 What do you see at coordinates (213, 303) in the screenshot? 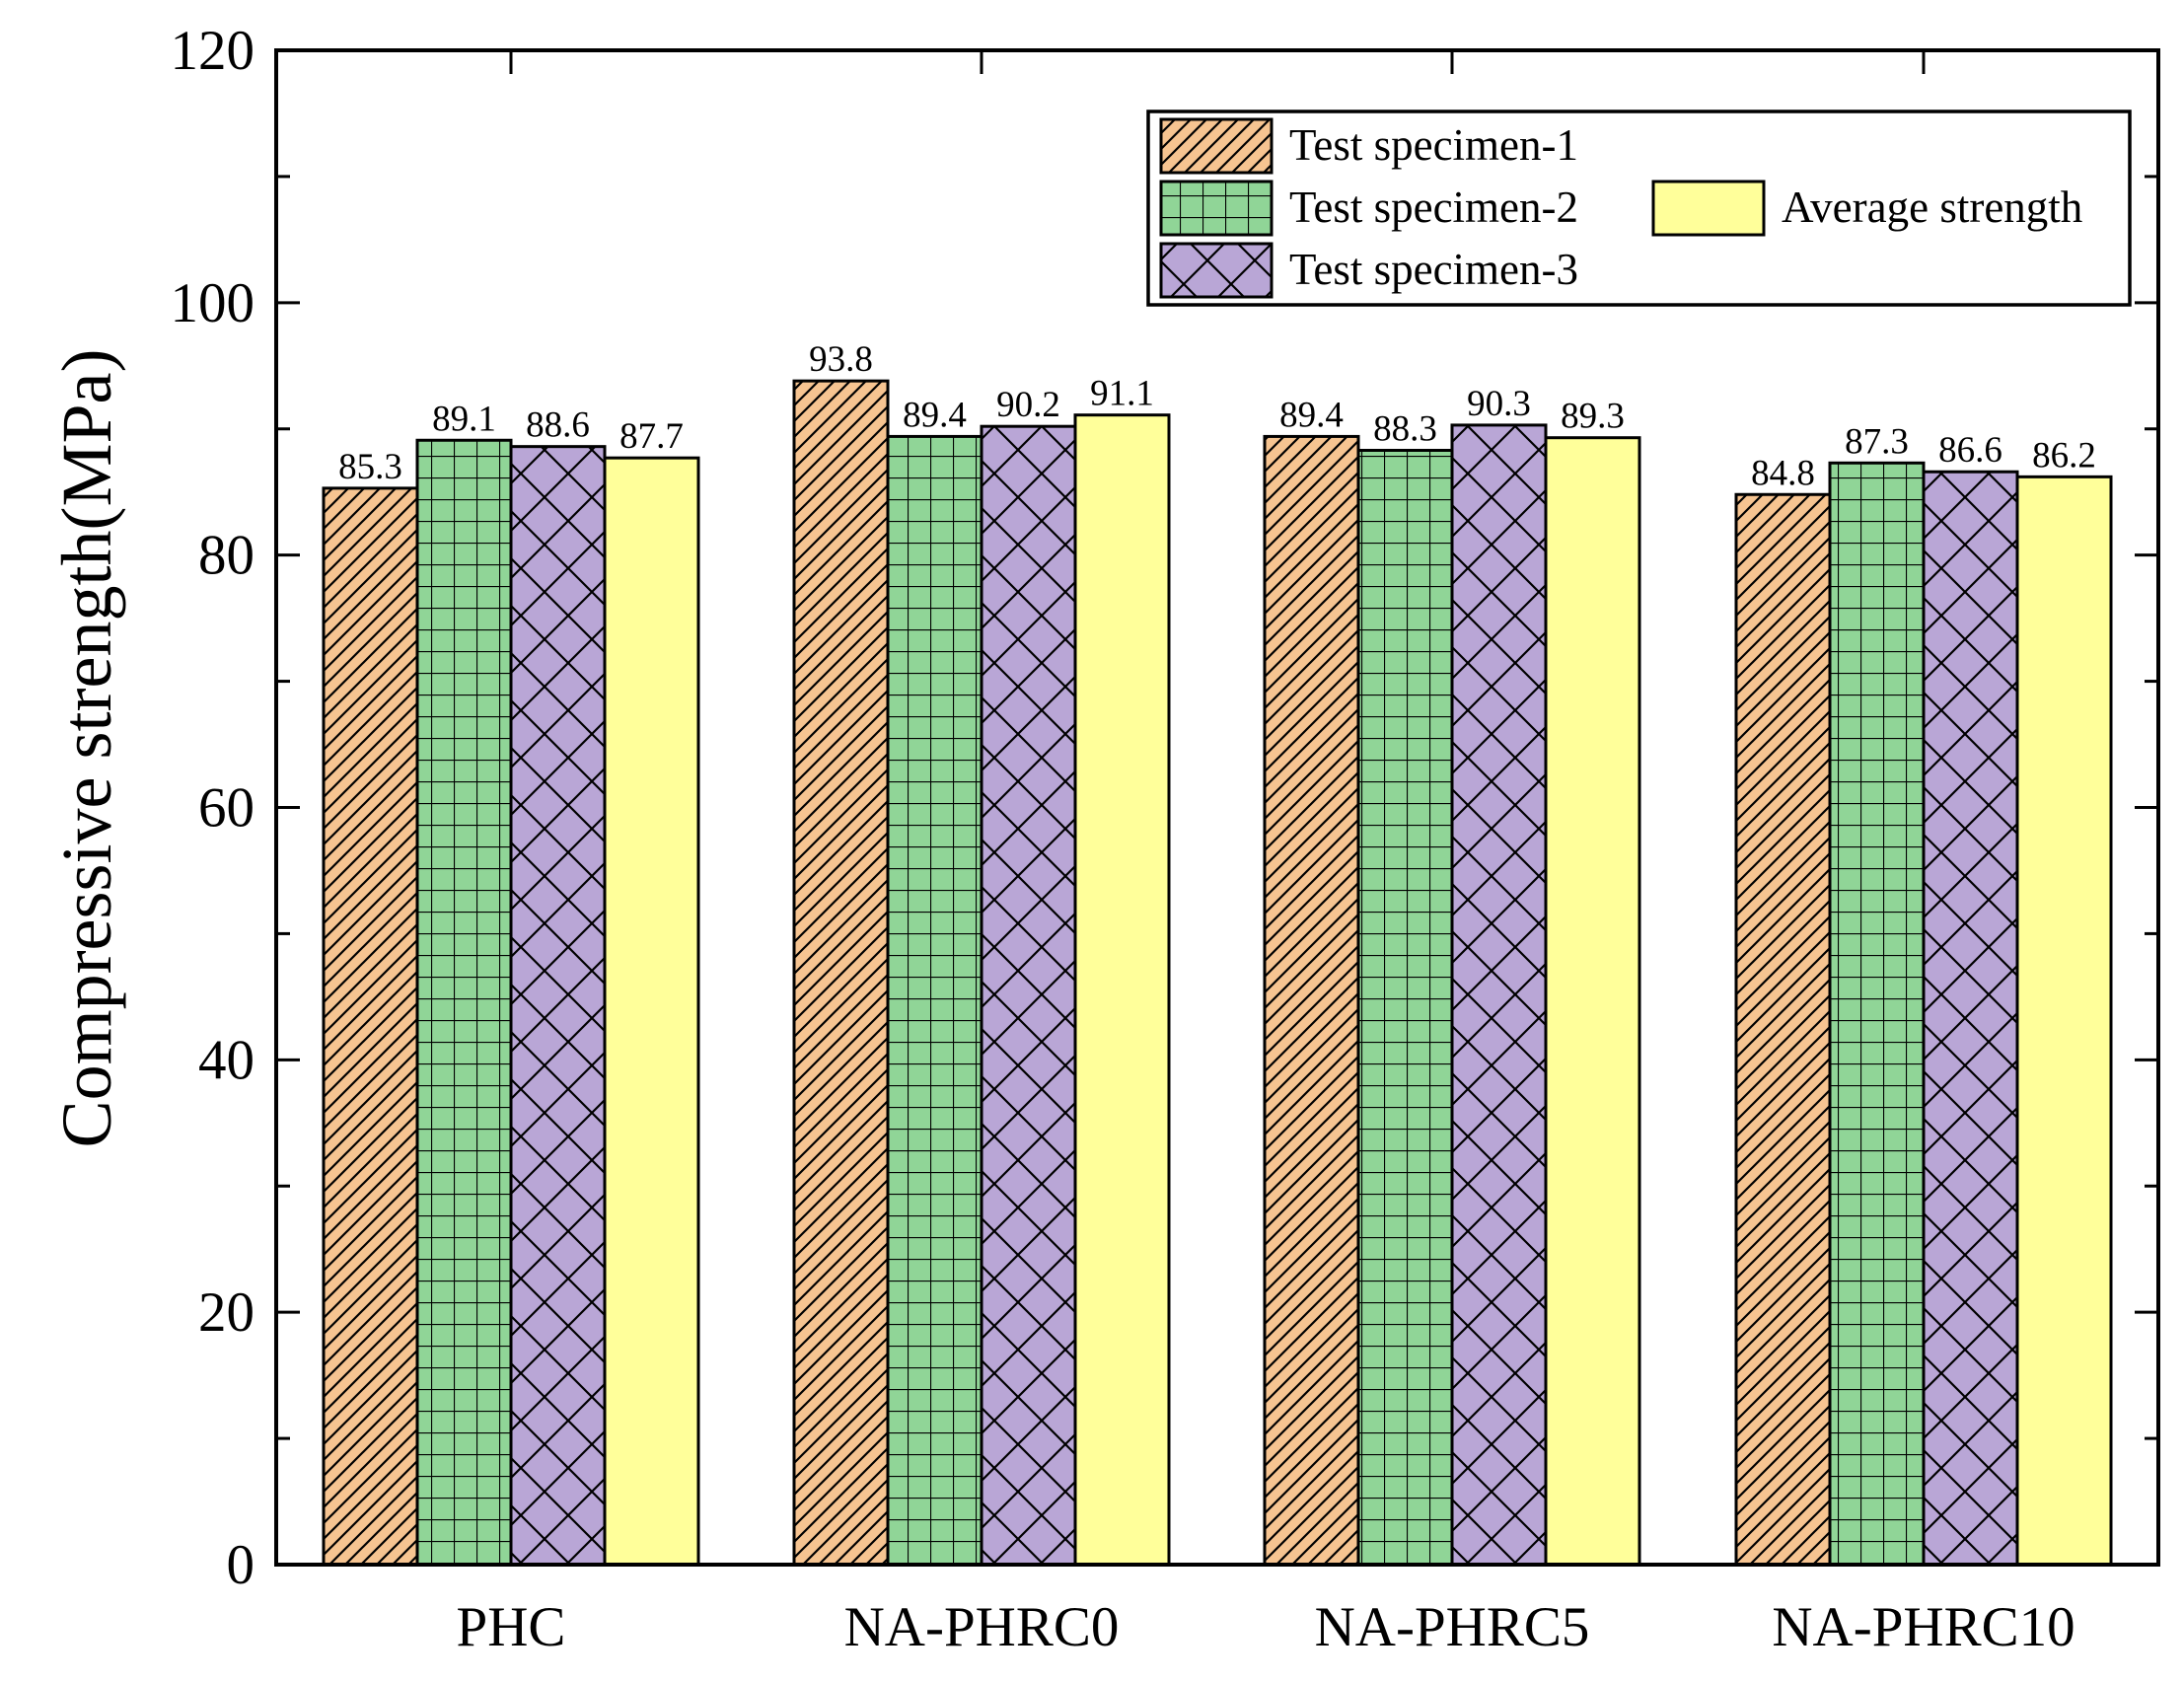
I see `y-tick-label: 100` at bounding box center [213, 303].